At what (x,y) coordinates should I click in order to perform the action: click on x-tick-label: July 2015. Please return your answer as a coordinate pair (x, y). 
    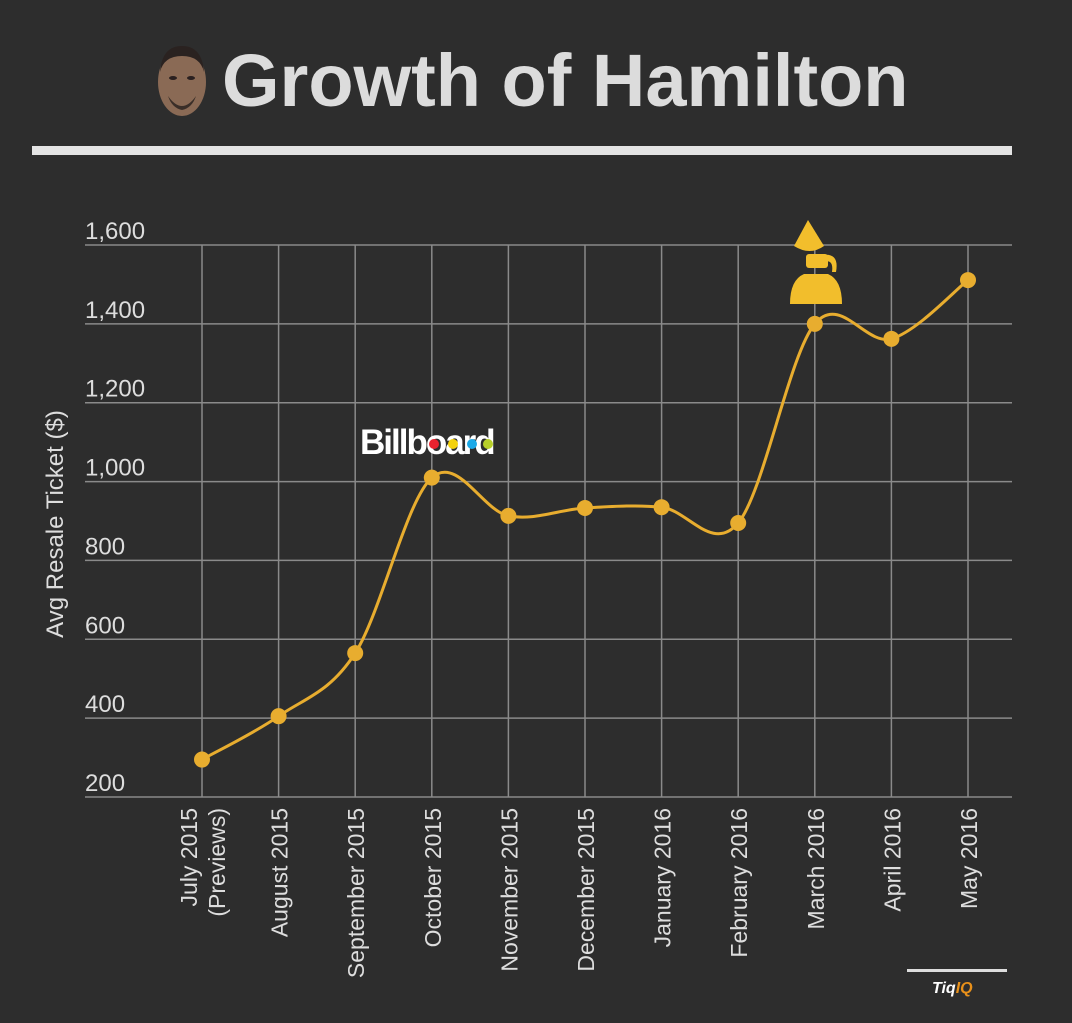
    Looking at the image, I should click on (189, 857).